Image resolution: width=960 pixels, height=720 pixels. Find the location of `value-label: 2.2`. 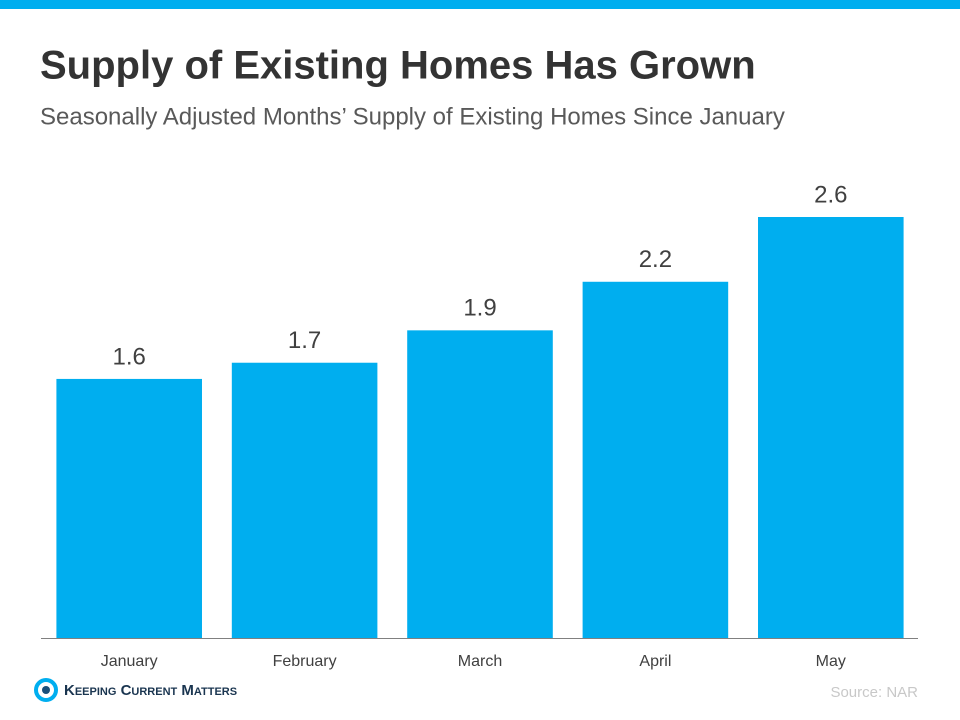

value-label: 2.2 is located at coordinates (655, 259).